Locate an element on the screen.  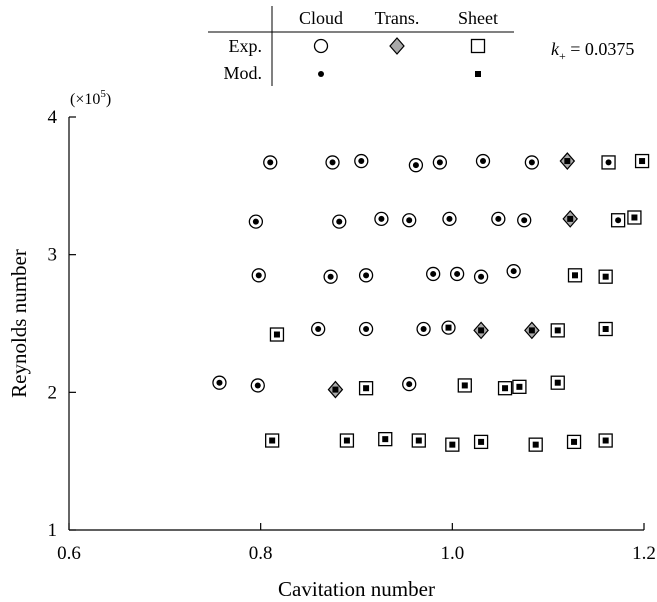
x-tick-label: 1.0 is located at coordinates (452, 553).